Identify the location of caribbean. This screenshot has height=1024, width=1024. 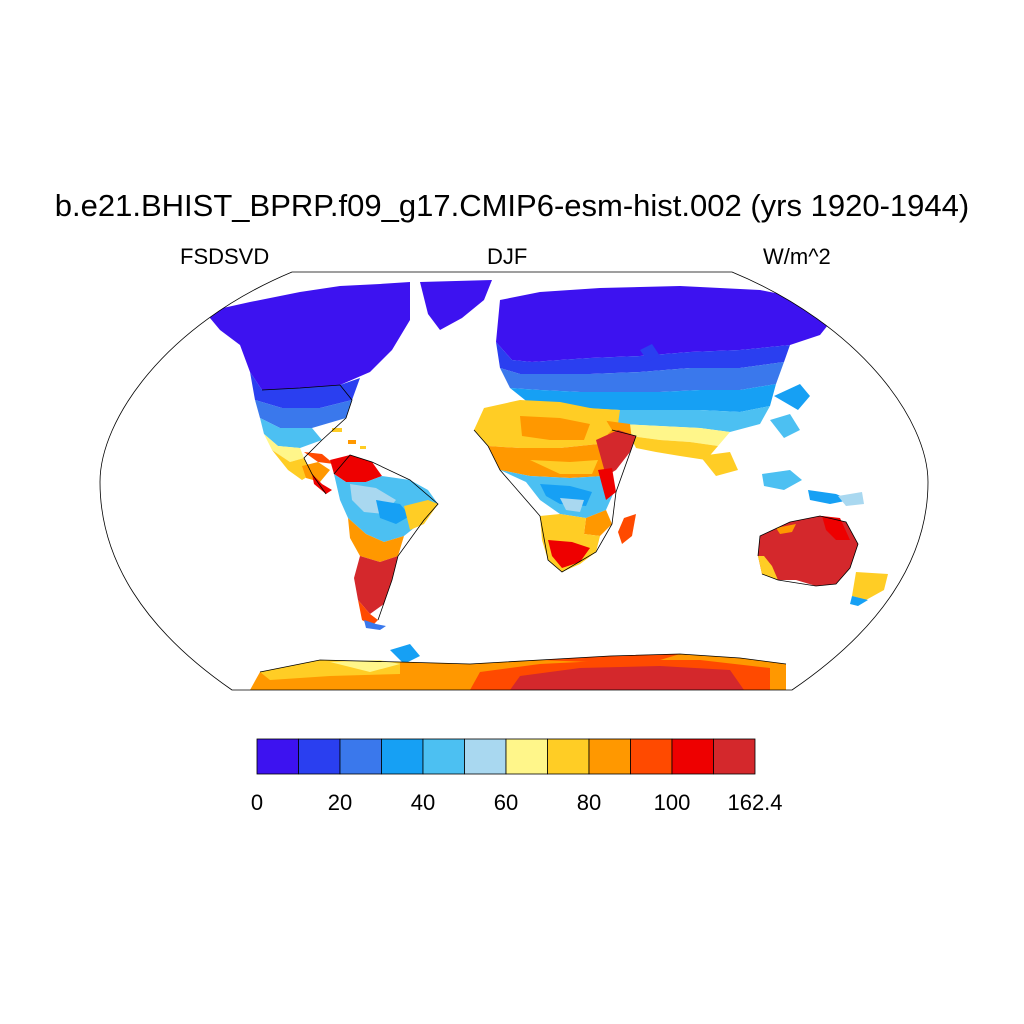
(349, 438).